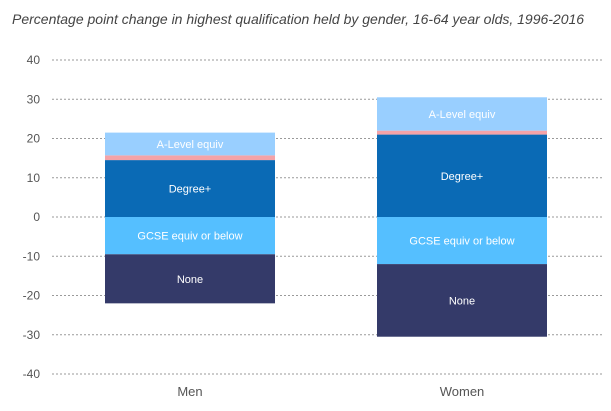 The width and height of the screenshot is (611, 411). Describe the element at coordinates (330, 391) in the screenshot. I see `x-axis-categories: Men Women` at that location.